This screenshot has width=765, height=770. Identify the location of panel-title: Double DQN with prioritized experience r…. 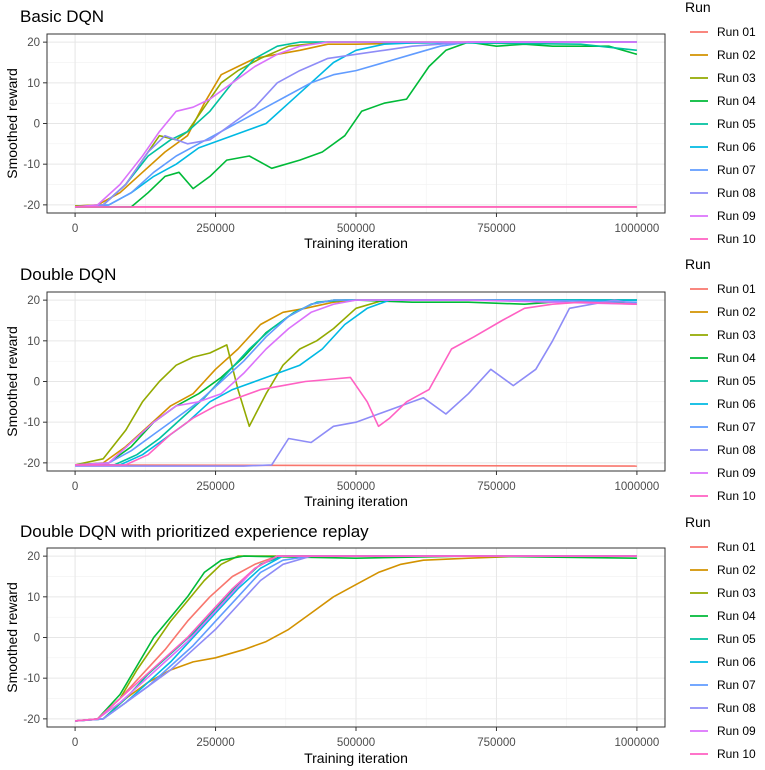
(194, 531).